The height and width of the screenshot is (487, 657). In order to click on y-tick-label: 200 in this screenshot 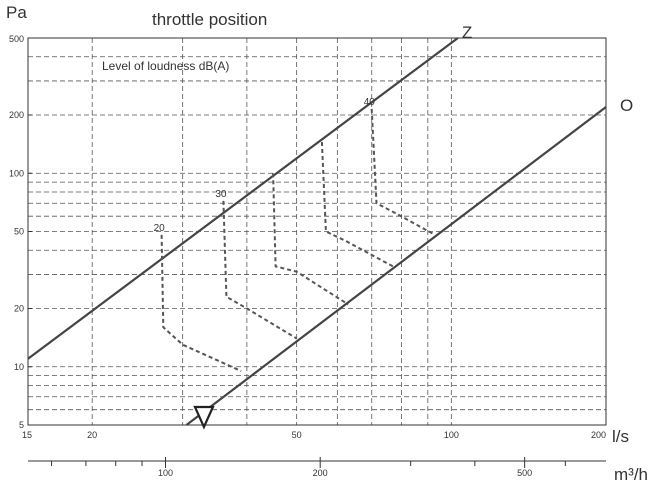, I will do `click(16, 115)`.